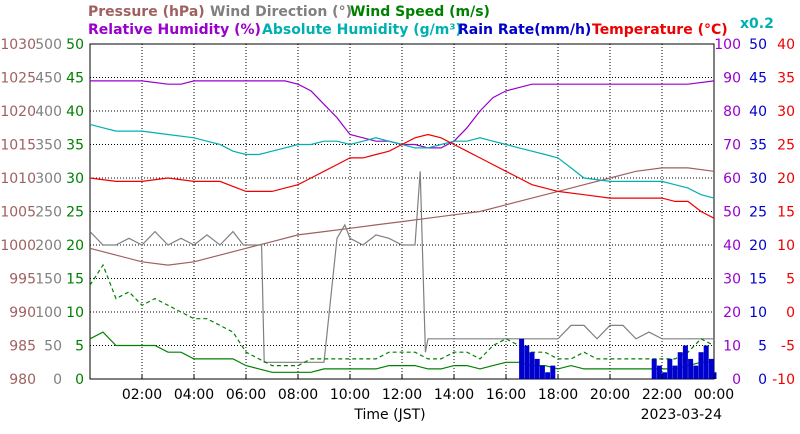 The image size is (800, 434). I want to click on rain-axis-tick: 15, so click(758, 280).